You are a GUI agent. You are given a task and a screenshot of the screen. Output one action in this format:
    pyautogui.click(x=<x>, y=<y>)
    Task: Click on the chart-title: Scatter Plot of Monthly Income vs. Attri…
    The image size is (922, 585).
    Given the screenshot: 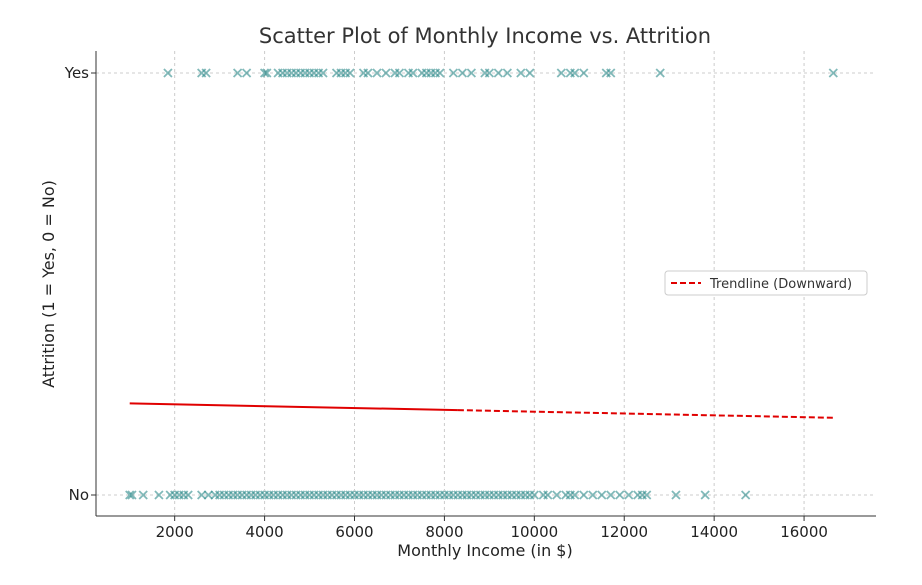 What is the action you would take?
    pyautogui.click(x=485, y=36)
    